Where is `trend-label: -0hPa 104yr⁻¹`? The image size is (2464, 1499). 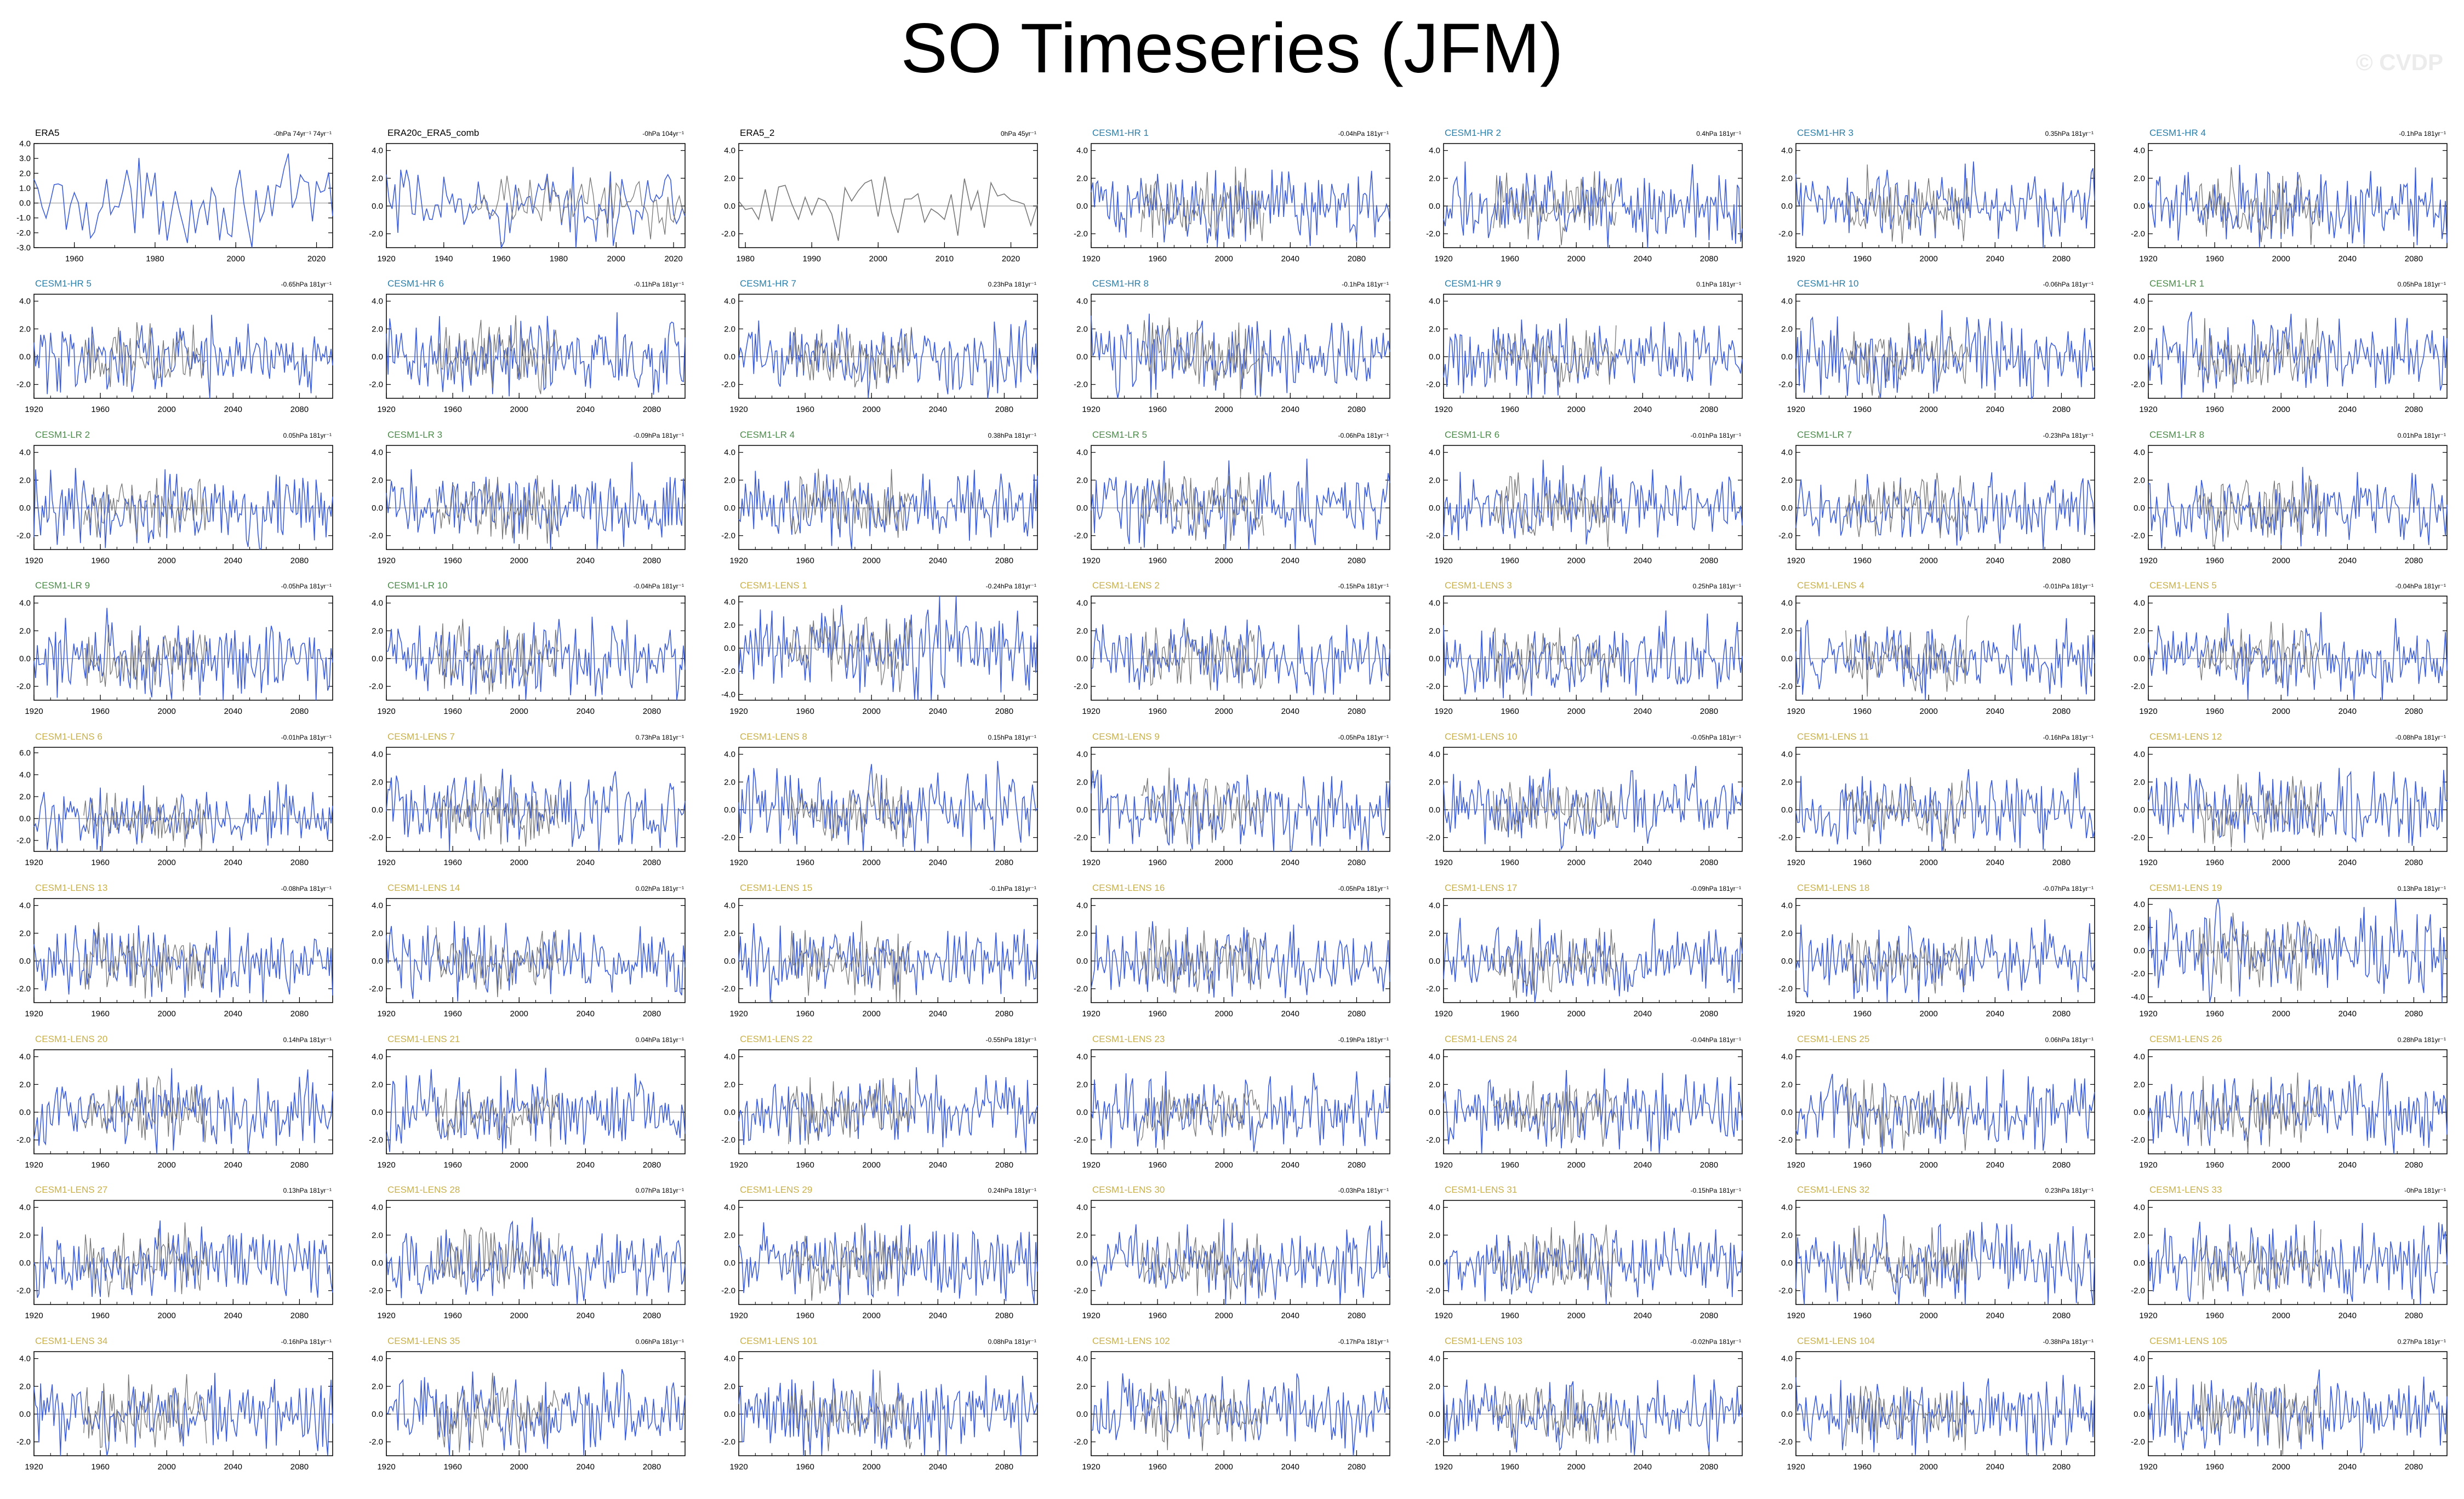 trend-label: -0hPa 104yr⁻¹ is located at coordinates (663, 134).